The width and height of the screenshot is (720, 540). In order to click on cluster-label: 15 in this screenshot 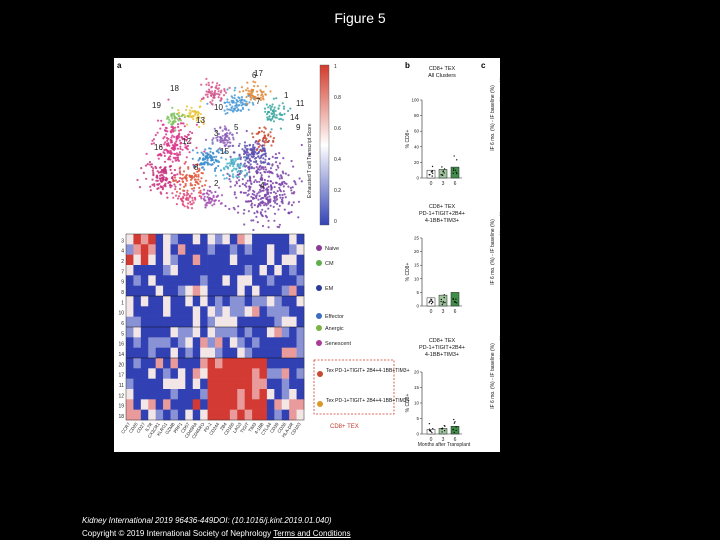, I will do `click(224, 151)`.